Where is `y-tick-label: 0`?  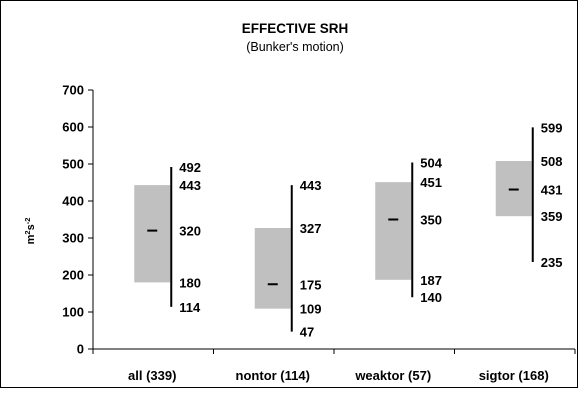
y-tick-label: 0 is located at coordinates (80, 349).